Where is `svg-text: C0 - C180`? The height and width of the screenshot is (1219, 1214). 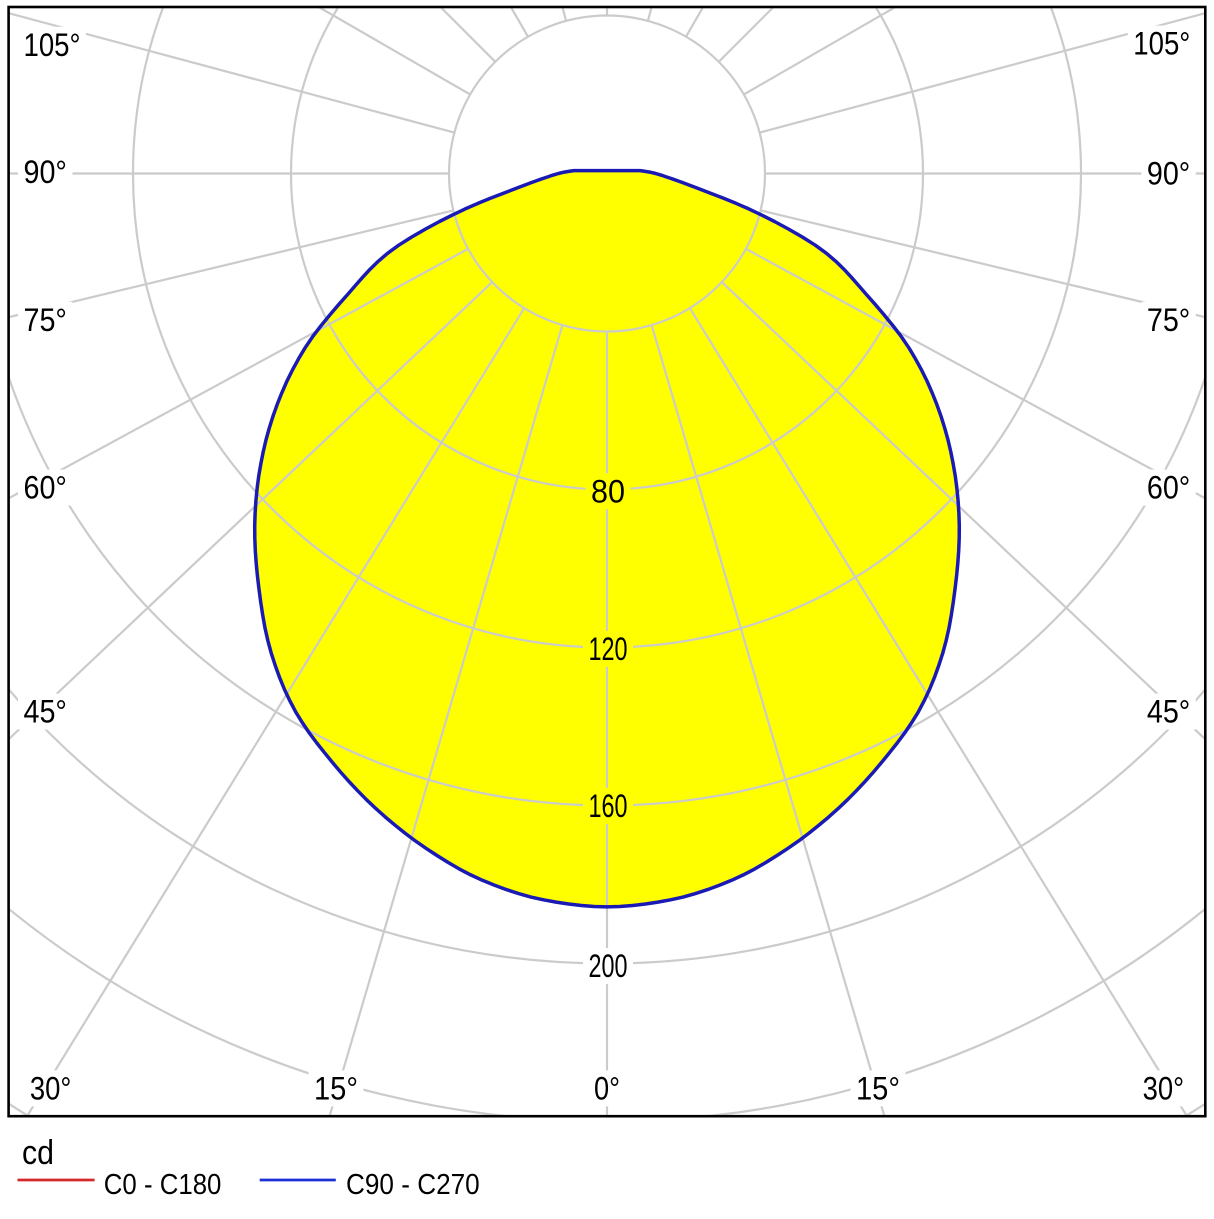
svg-text: C0 - C180 is located at coordinates (163, 1185).